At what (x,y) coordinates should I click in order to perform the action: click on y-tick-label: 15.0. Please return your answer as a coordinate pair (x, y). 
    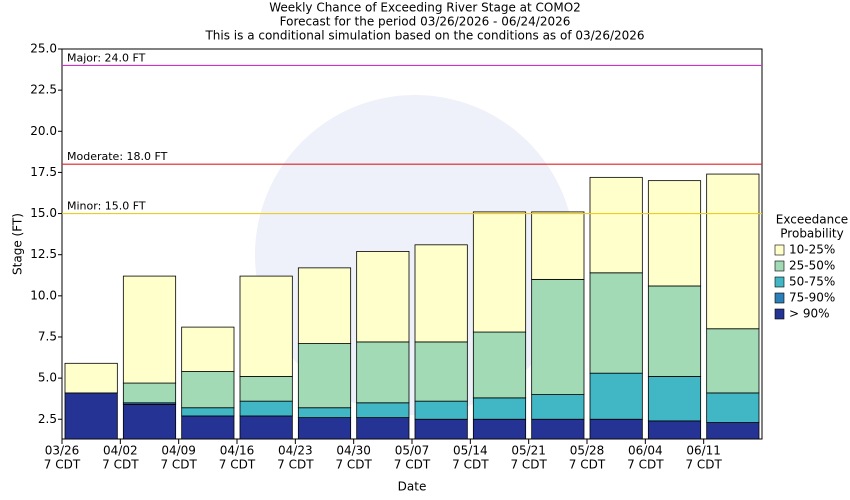
    Looking at the image, I should click on (43, 213).